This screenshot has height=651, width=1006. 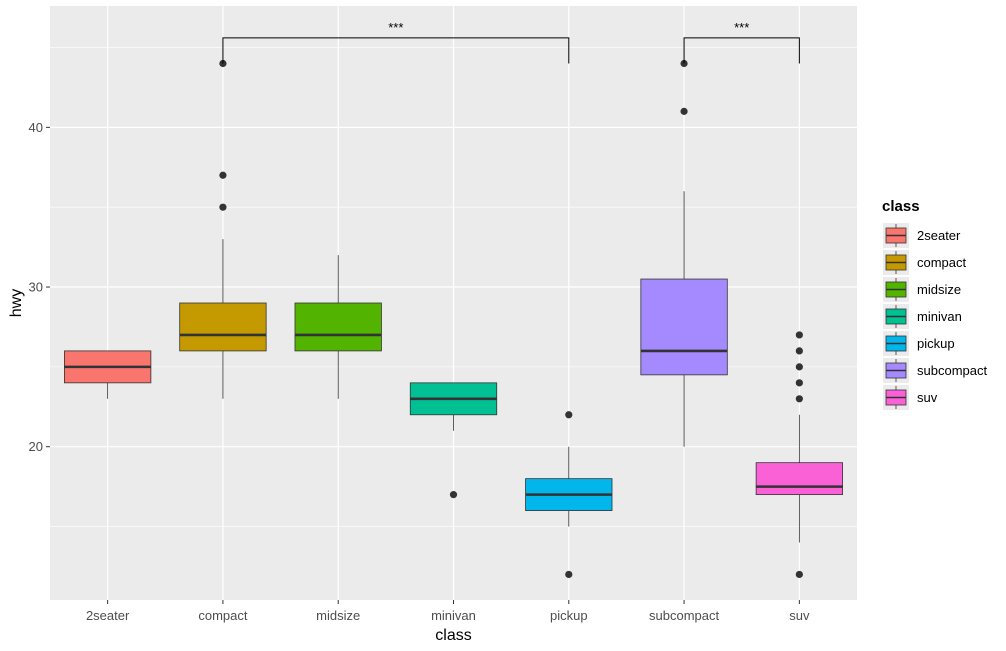 What do you see at coordinates (799, 615) in the screenshot?
I see `x-tick-label: suv` at bounding box center [799, 615].